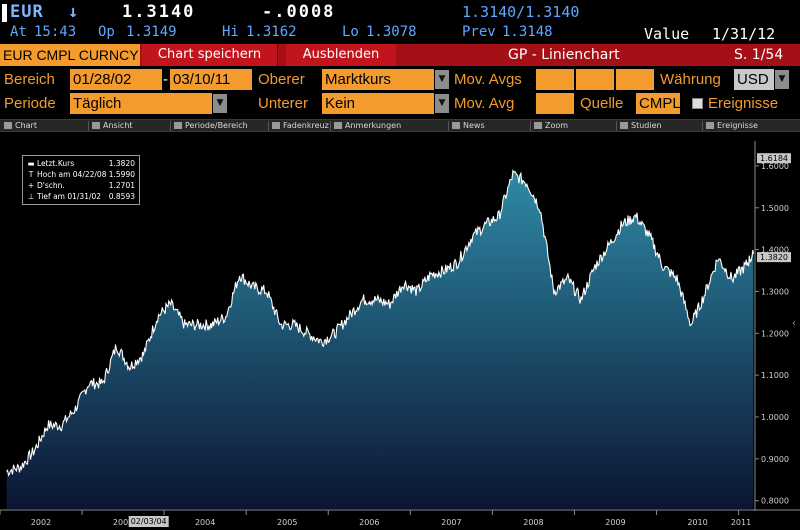 The height and width of the screenshot is (530, 800). I want to click on scroll-right-icon: ‹, so click(794, 323).